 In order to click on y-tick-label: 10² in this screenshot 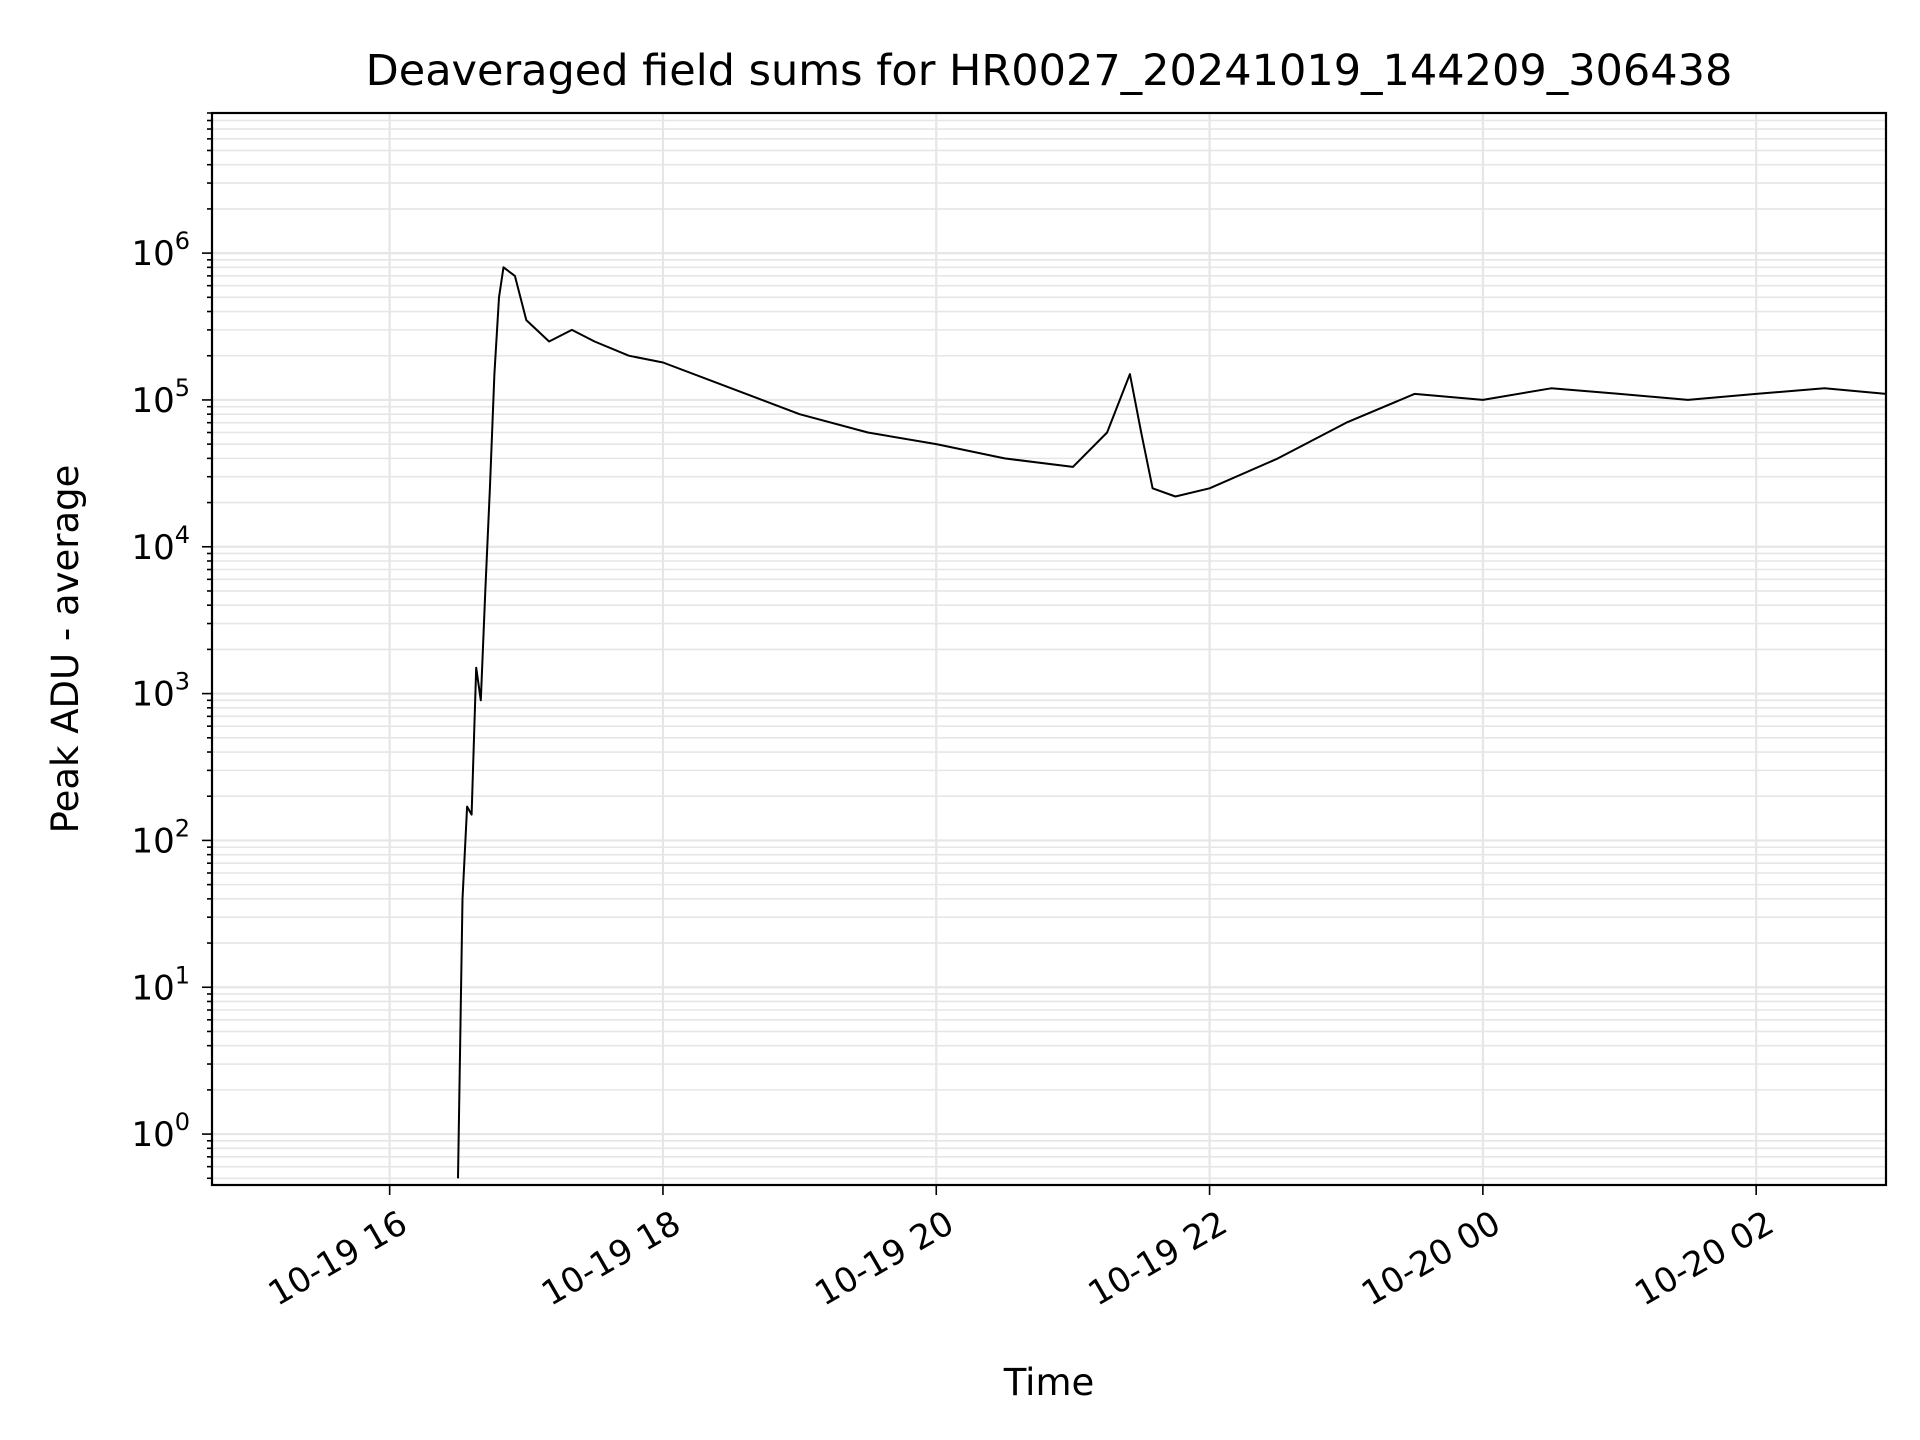, I will do `click(160, 837)`.